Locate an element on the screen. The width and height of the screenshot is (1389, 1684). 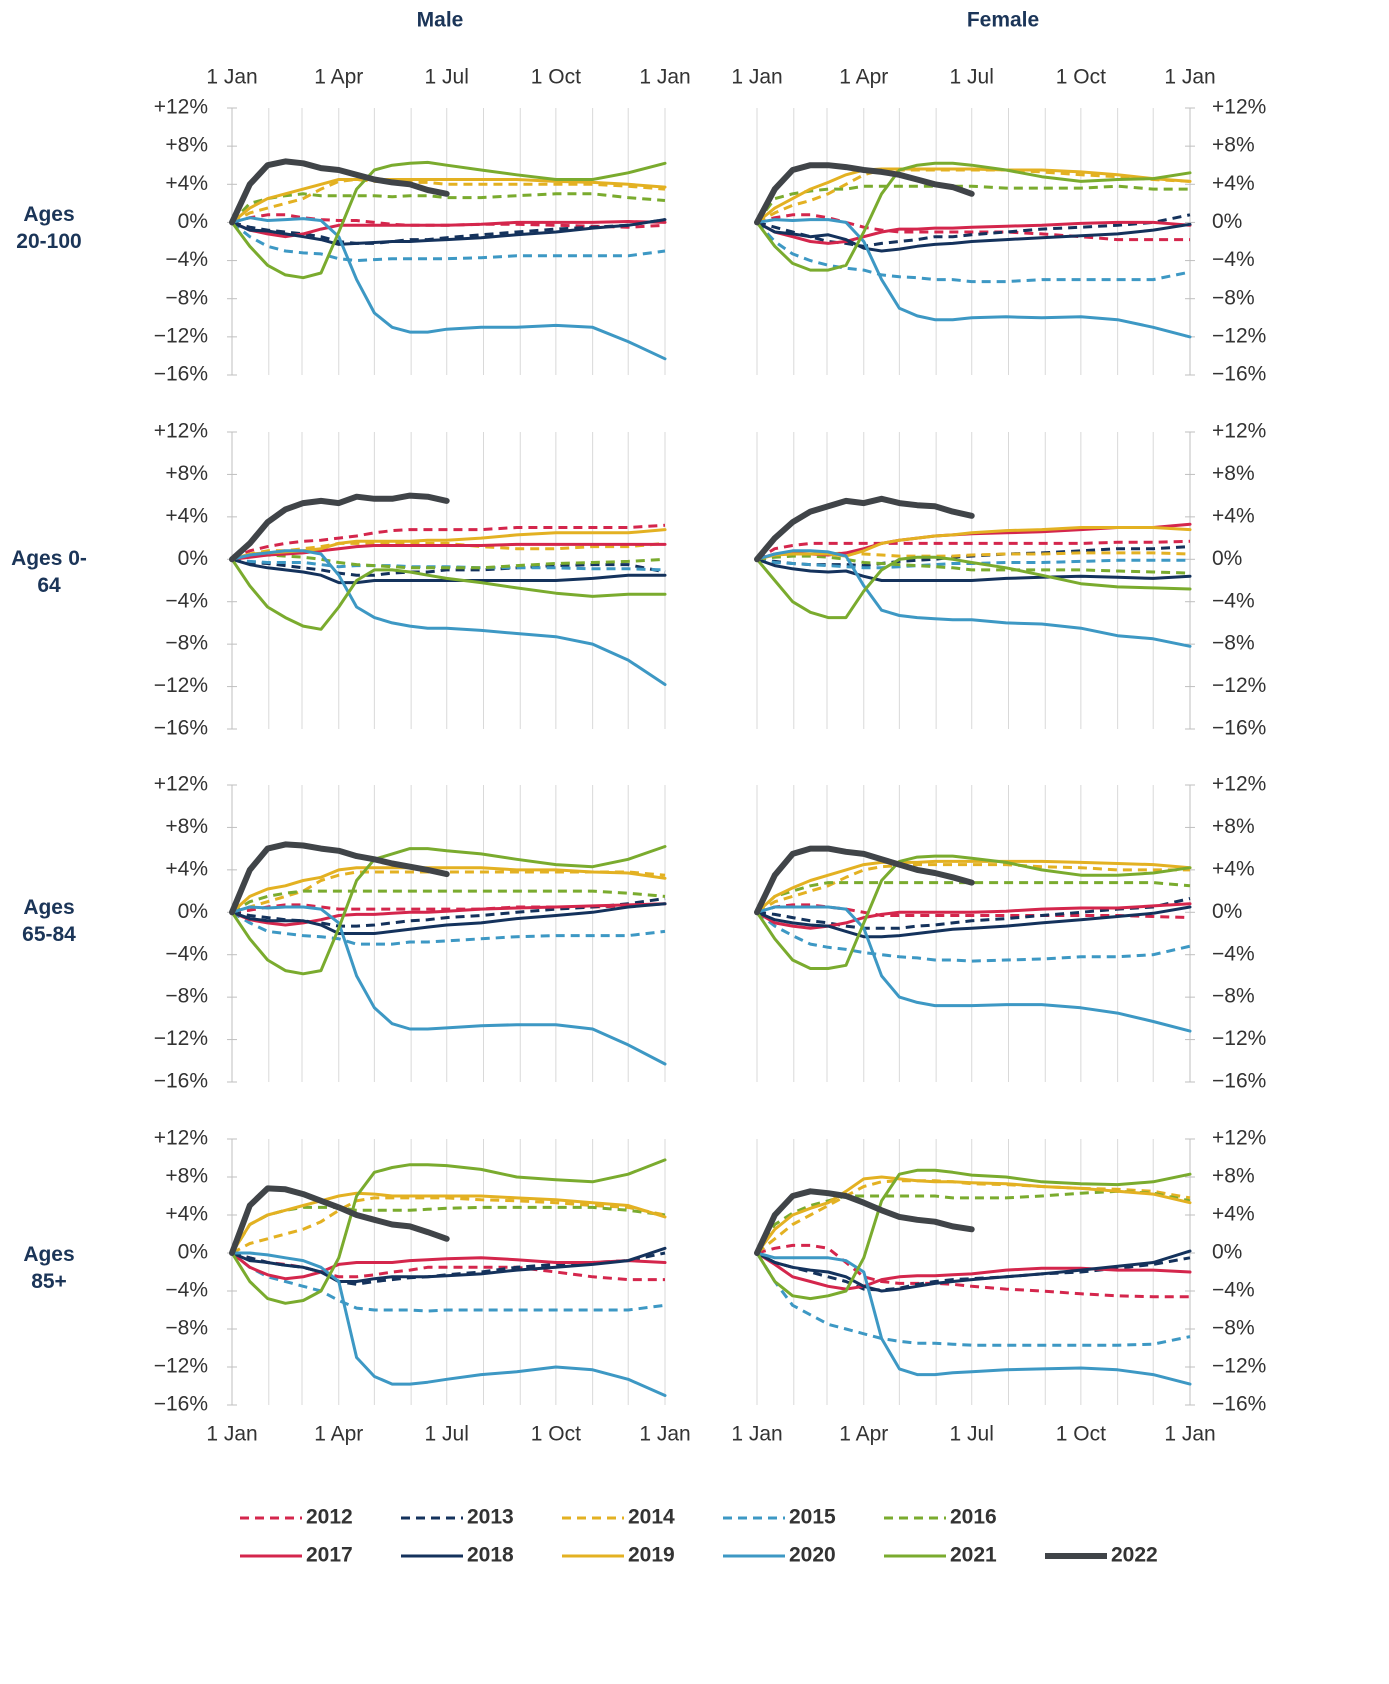
legend-label: 2018 is located at coordinates (490, 1555).